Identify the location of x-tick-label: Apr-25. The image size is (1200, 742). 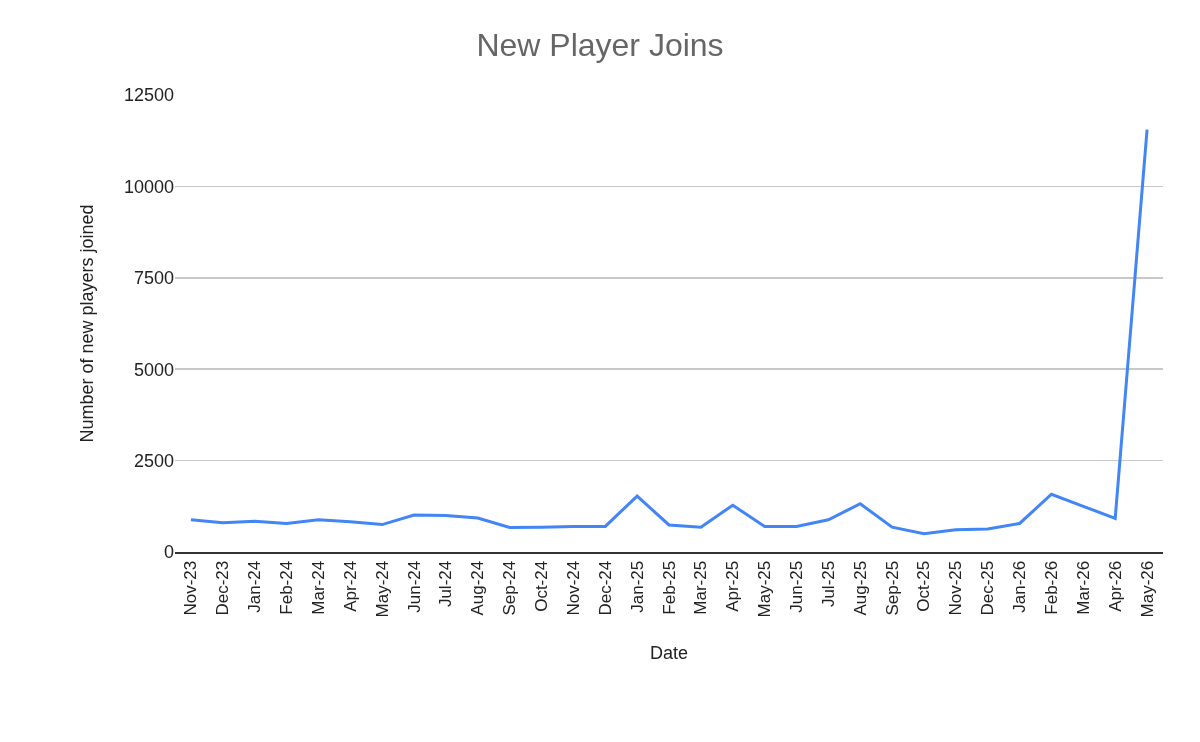
(733, 586).